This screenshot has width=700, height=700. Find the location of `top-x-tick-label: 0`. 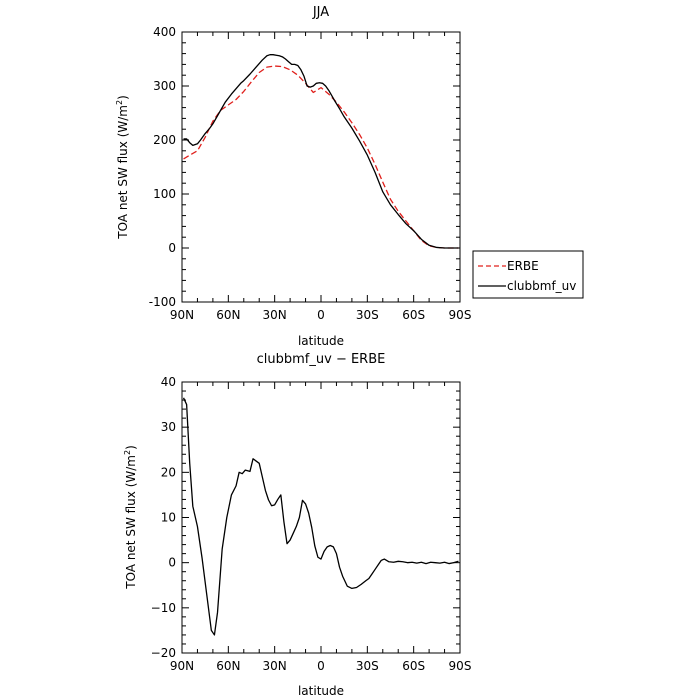

top-x-tick-label: 0 is located at coordinates (321, 315).